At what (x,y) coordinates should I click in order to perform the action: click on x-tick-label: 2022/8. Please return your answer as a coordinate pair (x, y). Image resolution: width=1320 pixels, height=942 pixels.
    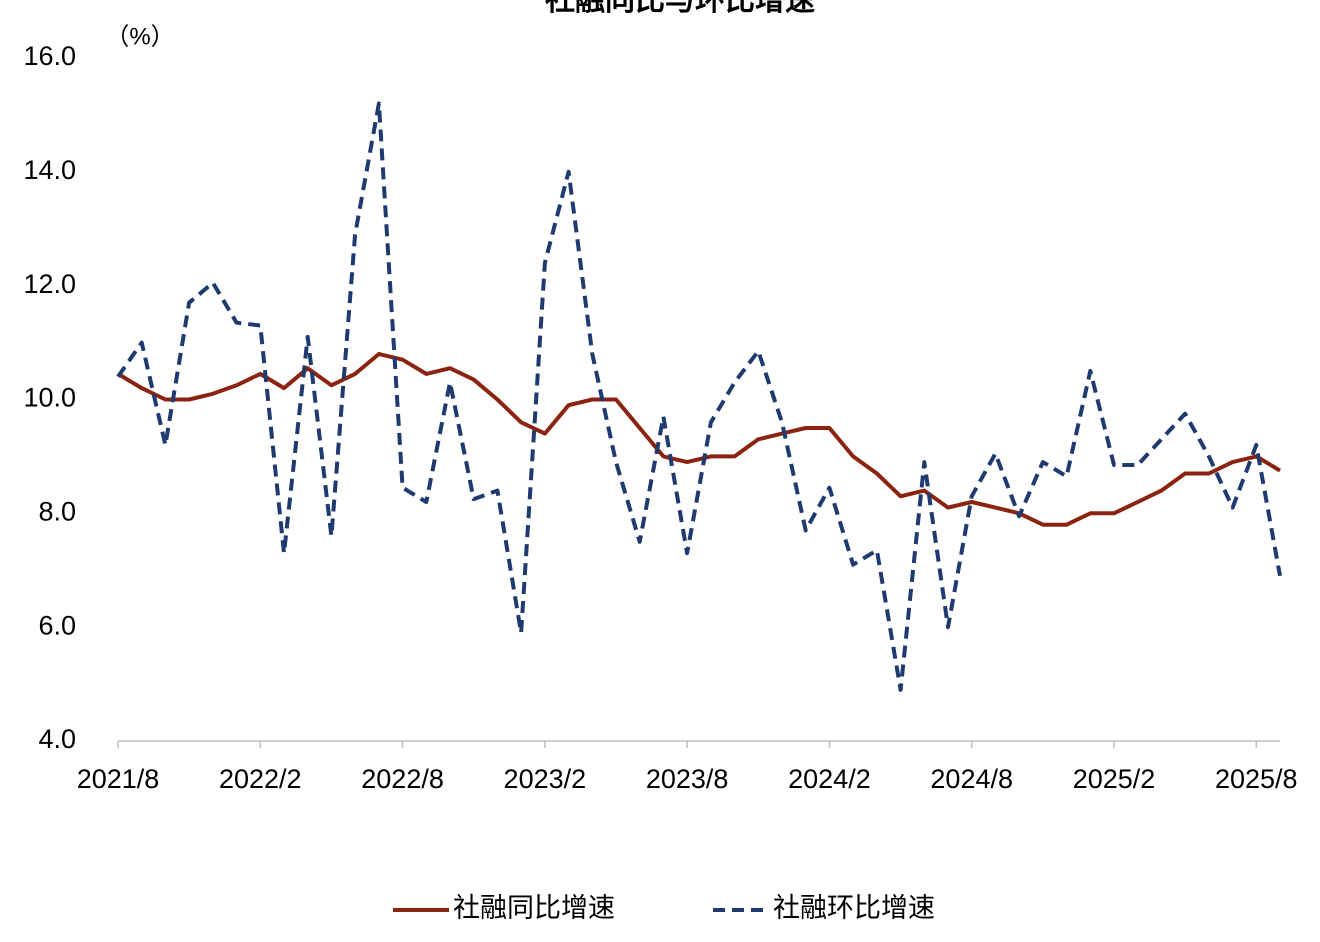
    Looking at the image, I should click on (402, 779).